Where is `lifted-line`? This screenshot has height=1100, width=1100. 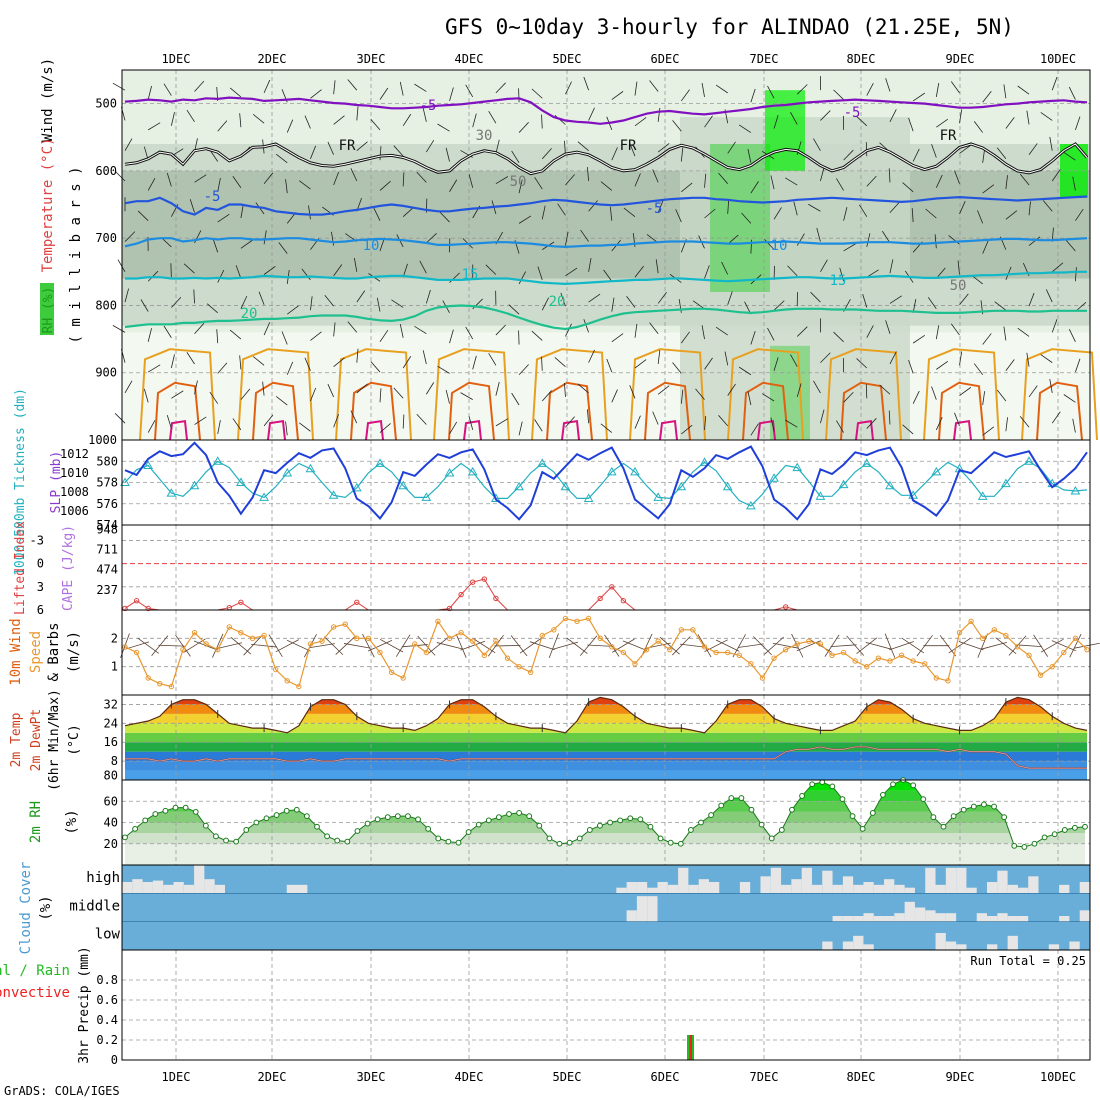
lifted-line is located at coordinates (605, 594).